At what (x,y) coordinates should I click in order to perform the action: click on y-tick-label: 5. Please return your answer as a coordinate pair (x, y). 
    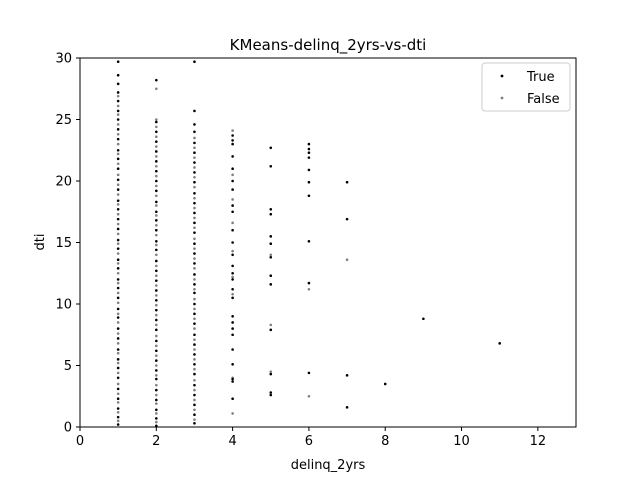
    Looking at the image, I should click on (68, 366).